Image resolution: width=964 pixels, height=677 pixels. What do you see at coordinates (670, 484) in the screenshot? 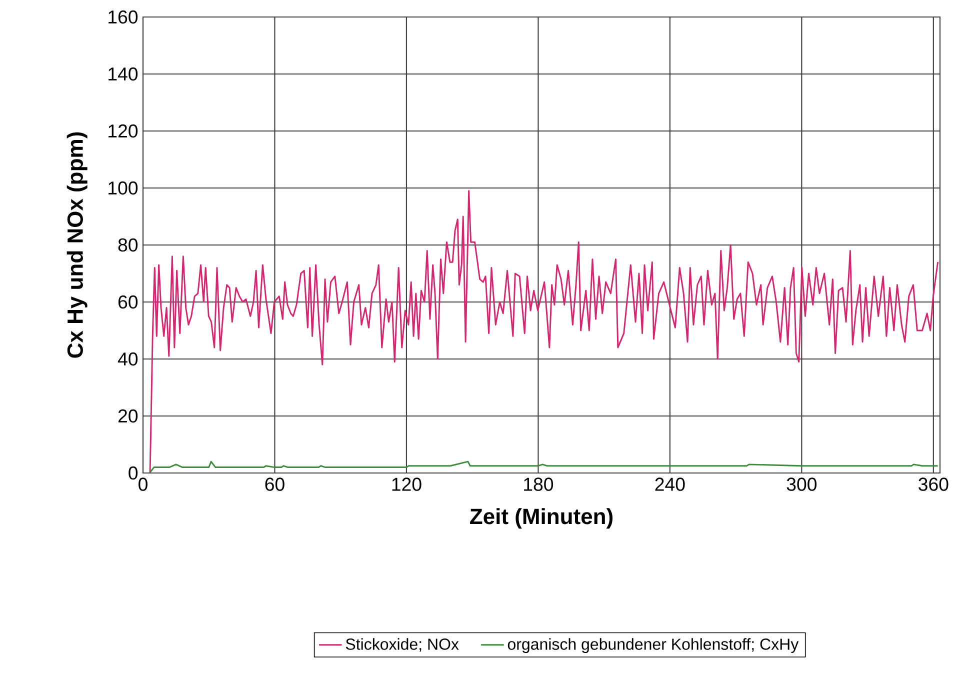
I see `x-tick-label: 240` at bounding box center [670, 484].